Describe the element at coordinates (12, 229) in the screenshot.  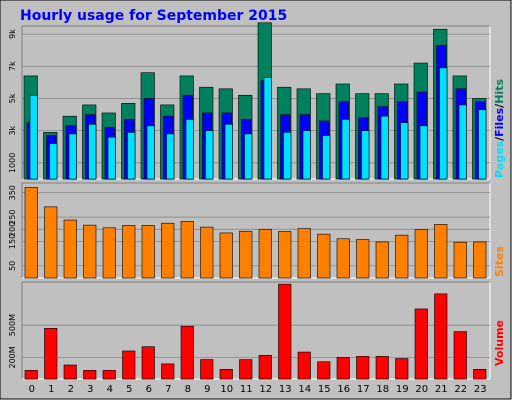
I see `panel-1-ytick-label: 200` at that location.